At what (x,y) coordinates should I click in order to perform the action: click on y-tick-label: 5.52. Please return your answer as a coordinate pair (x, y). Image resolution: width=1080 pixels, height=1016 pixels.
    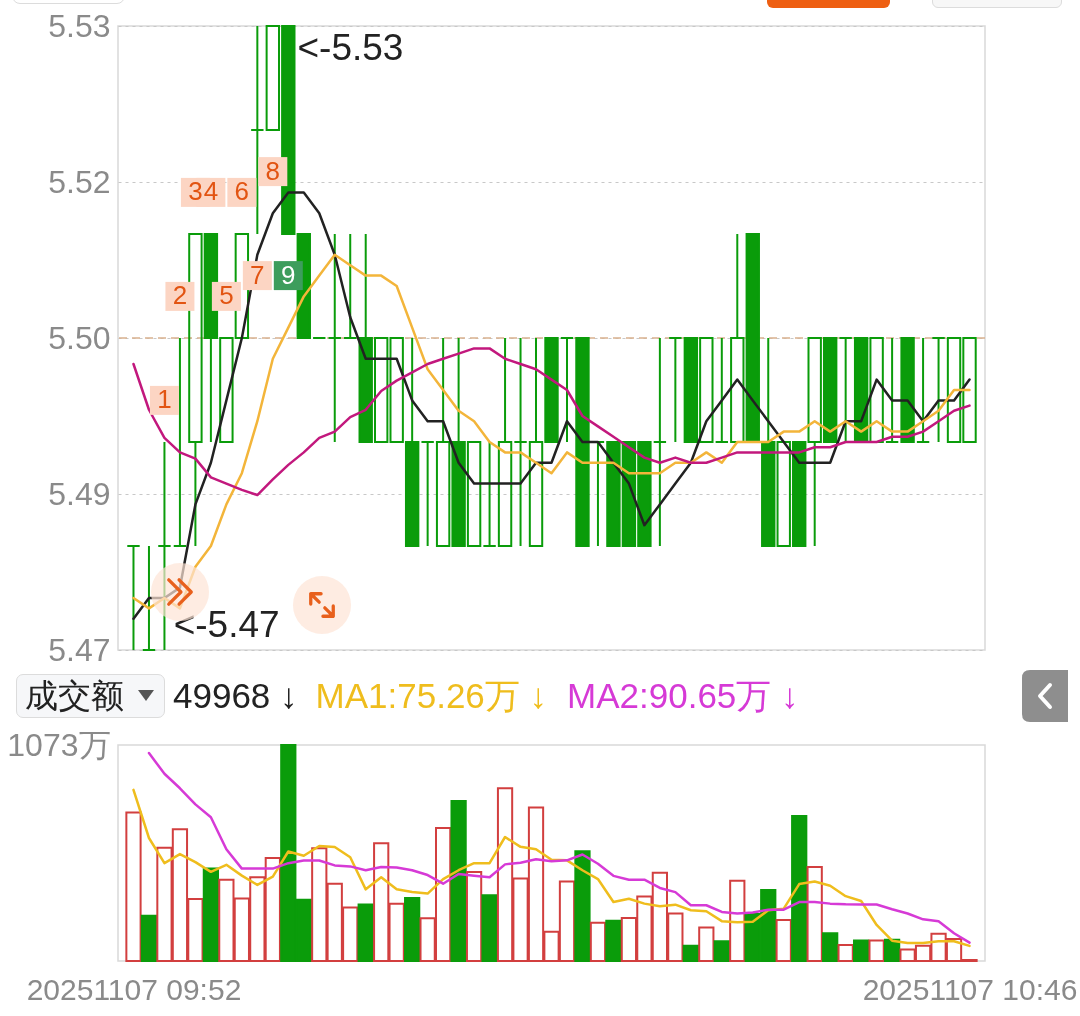
    Looking at the image, I should click on (79, 181).